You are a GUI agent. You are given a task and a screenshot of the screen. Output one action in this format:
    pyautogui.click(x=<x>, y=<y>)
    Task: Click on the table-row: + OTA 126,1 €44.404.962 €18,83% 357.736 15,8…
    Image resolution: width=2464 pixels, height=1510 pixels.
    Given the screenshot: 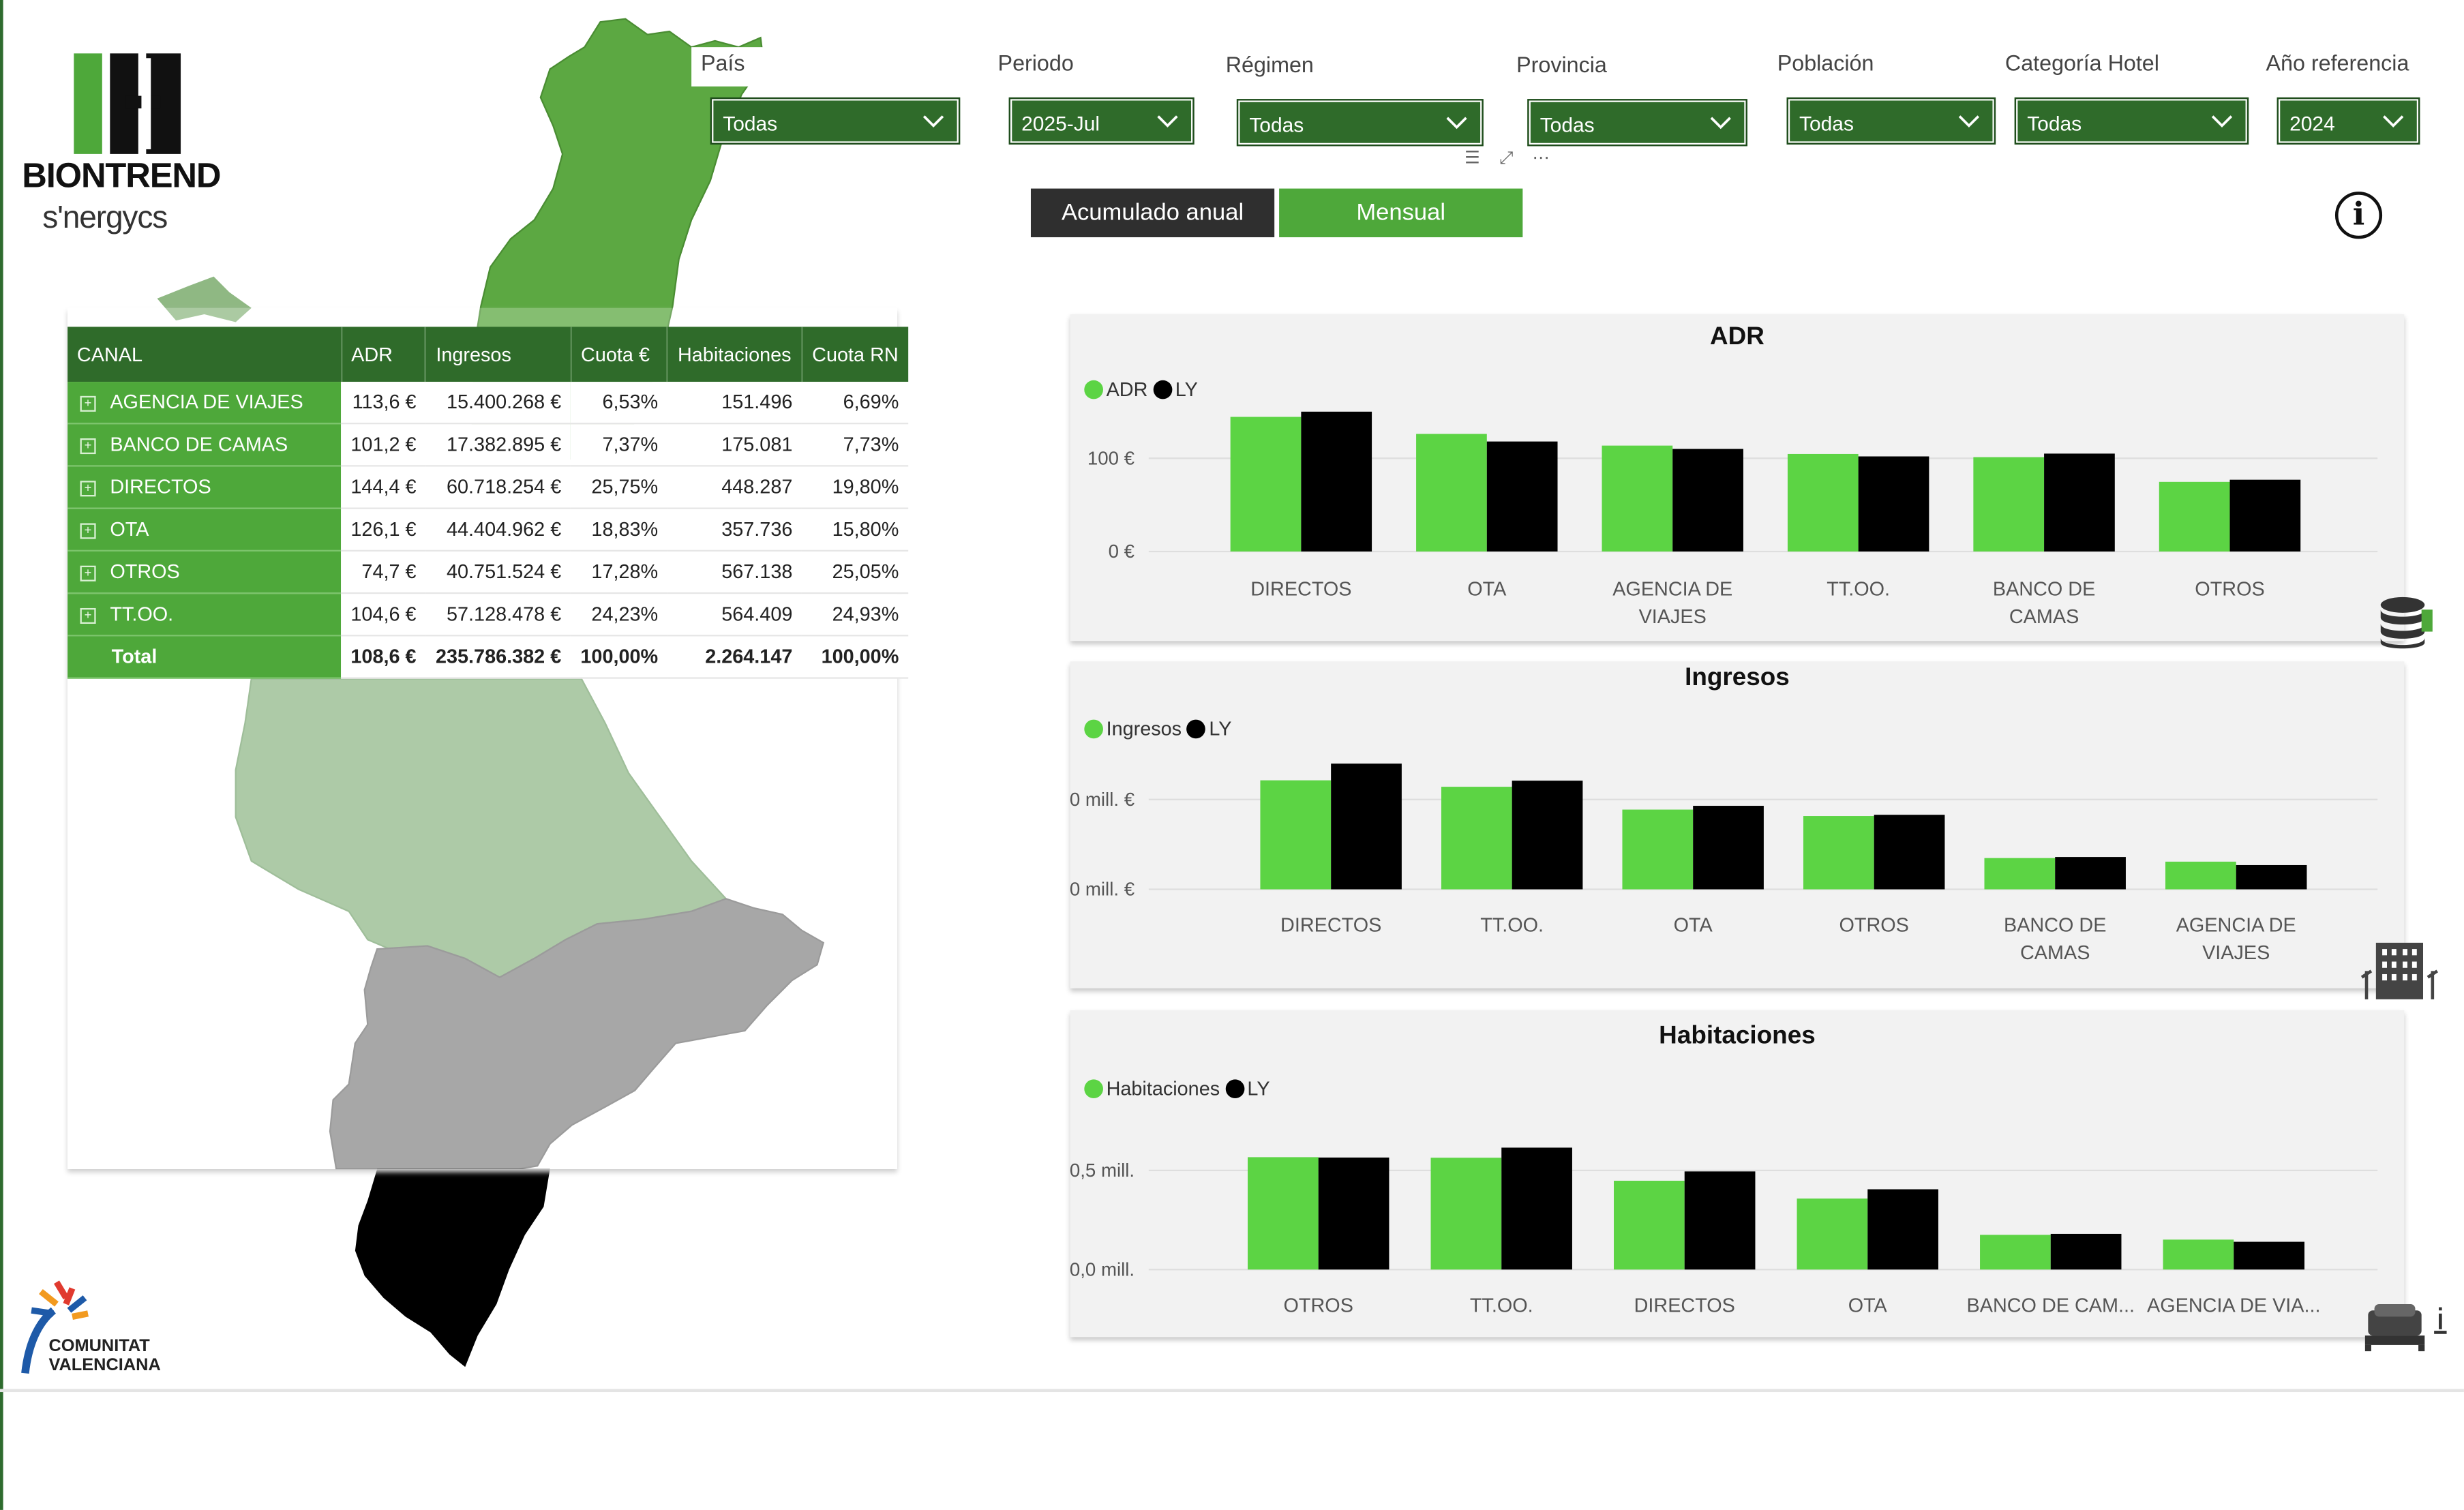 What is the action you would take?
    pyautogui.click(x=488, y=530)
    